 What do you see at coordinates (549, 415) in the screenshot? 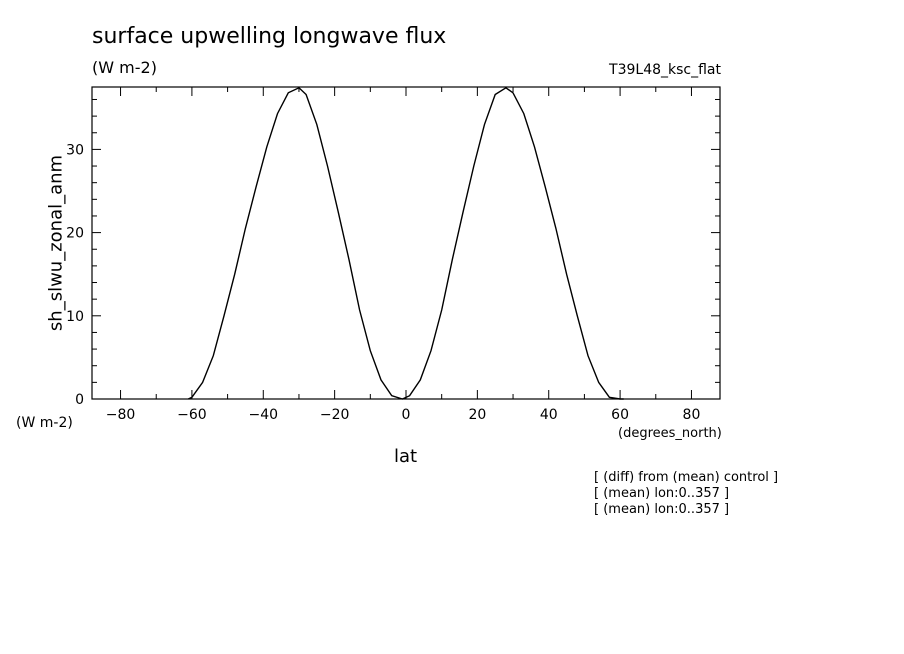
I see `x-tick-label: 40` at bounding box center [549, 415].